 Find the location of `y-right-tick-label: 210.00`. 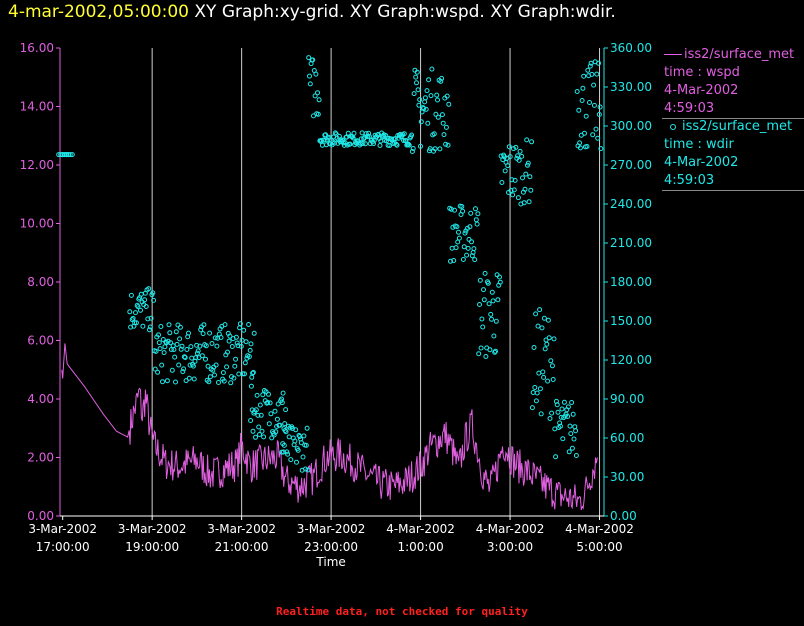

y-right-tick-label: 210.00 is located at coordinates (631, 243).